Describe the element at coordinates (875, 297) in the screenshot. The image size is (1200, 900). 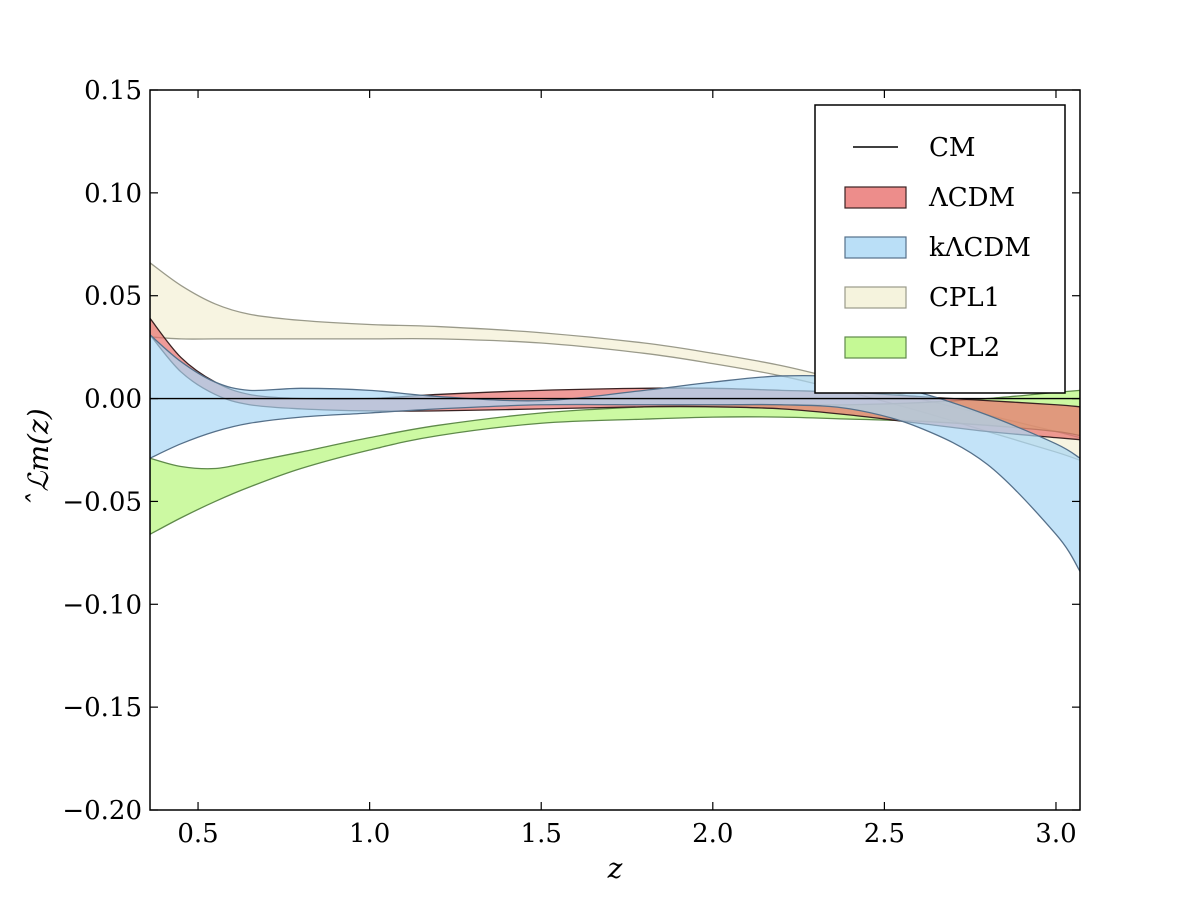
I see `legend-swatch-cpl1` at that location.